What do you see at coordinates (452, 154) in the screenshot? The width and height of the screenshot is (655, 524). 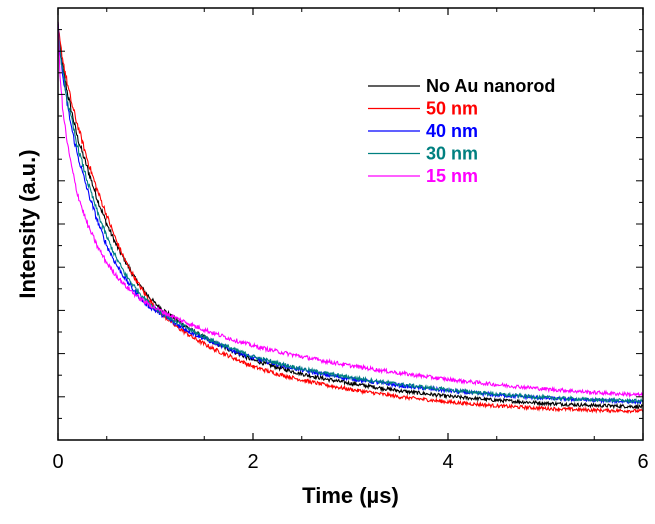 I see `legend-label: 30 nm` at bounding box center [452, 154].